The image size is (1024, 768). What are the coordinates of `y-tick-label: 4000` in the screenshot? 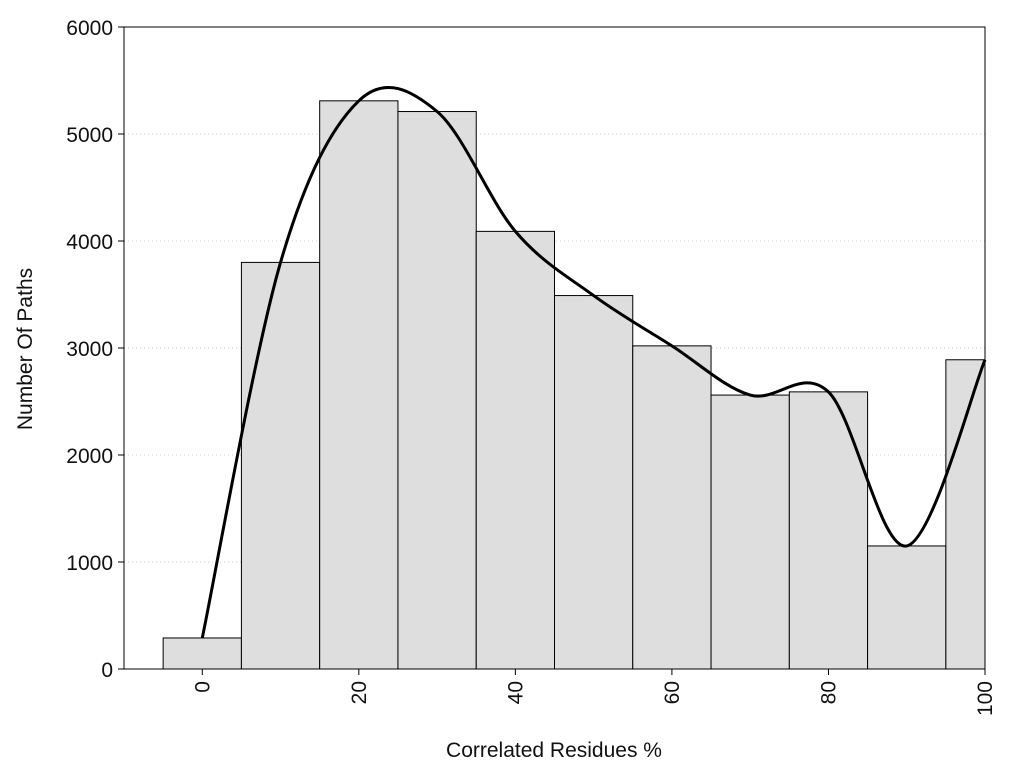 It's located at (89, 242).